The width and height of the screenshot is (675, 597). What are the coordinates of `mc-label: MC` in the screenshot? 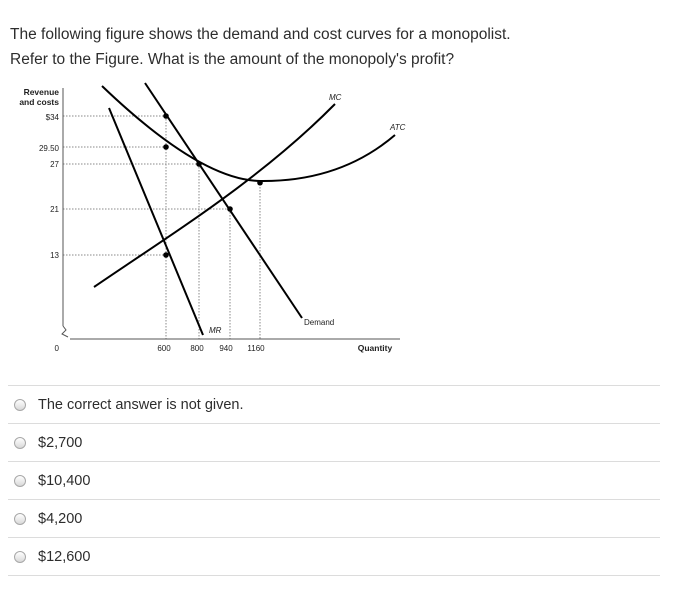 It's located at (335, 97).